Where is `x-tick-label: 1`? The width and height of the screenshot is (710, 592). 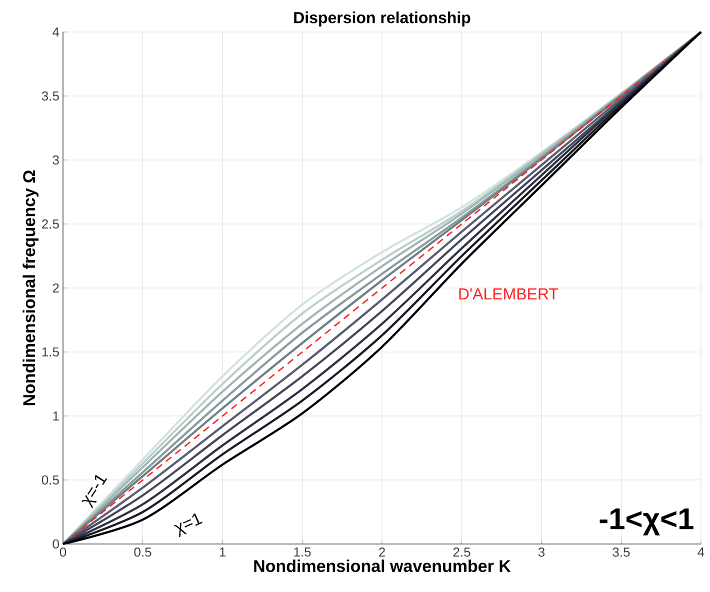
x-tick-label: 1 is located at coordinates (223, 552).